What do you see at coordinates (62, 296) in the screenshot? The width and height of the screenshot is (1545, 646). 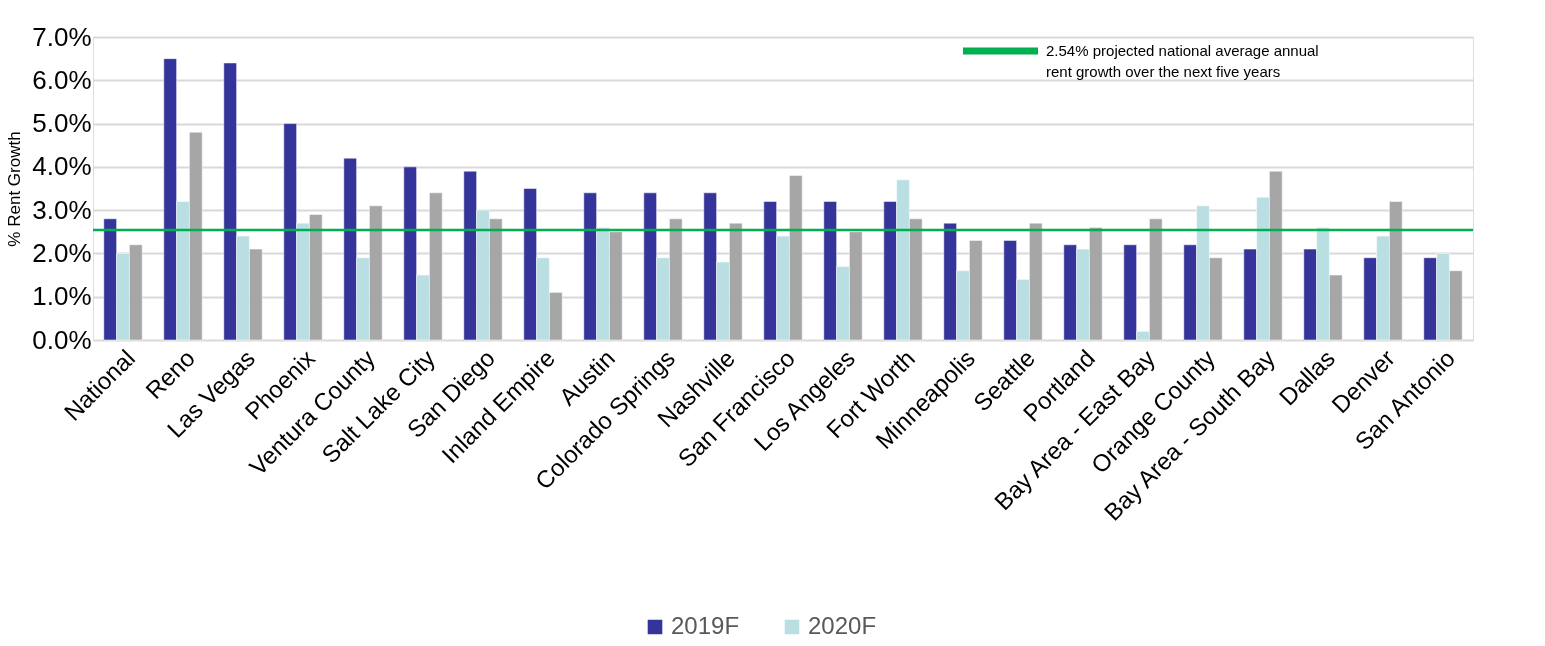 I see `y-tick-label: 1.0%` at bounding box center [62, 296].